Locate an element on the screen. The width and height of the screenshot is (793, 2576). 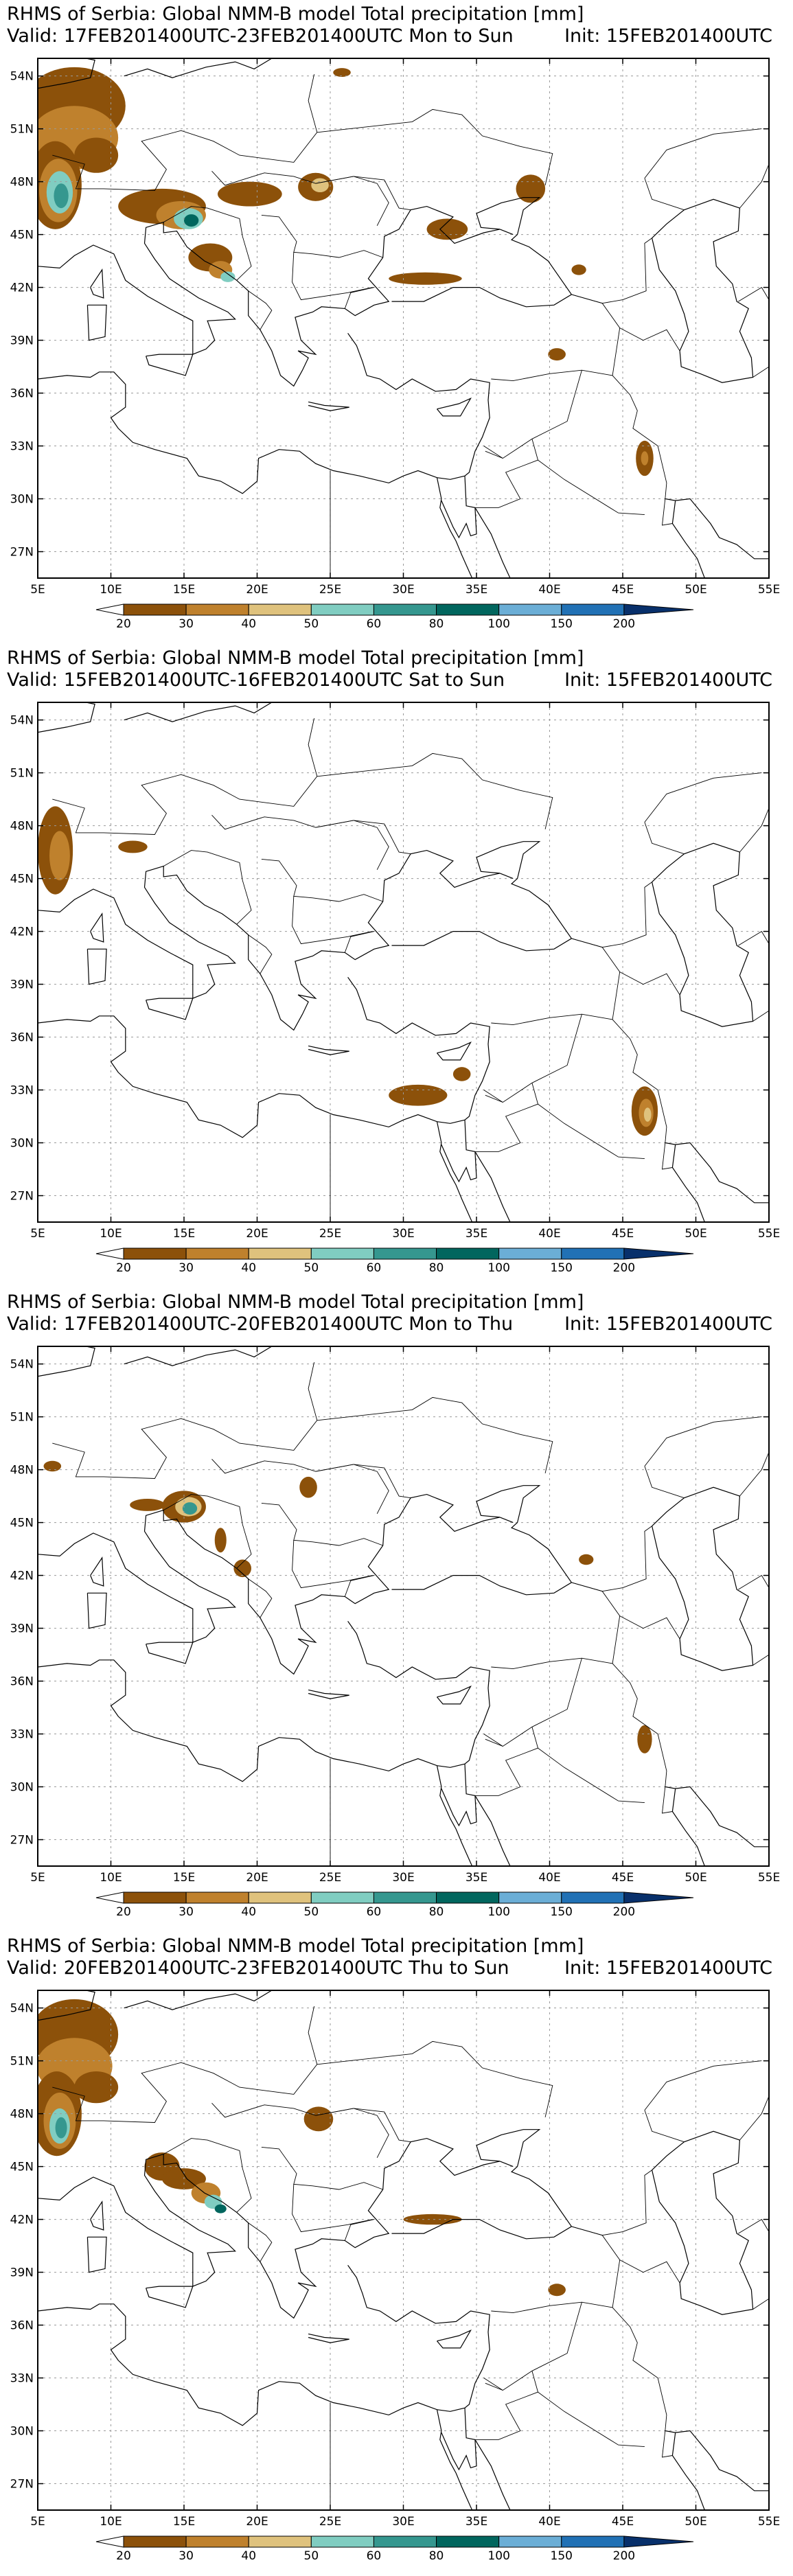
lat-tick-label: 48N is located at coordinates (22, 2114).